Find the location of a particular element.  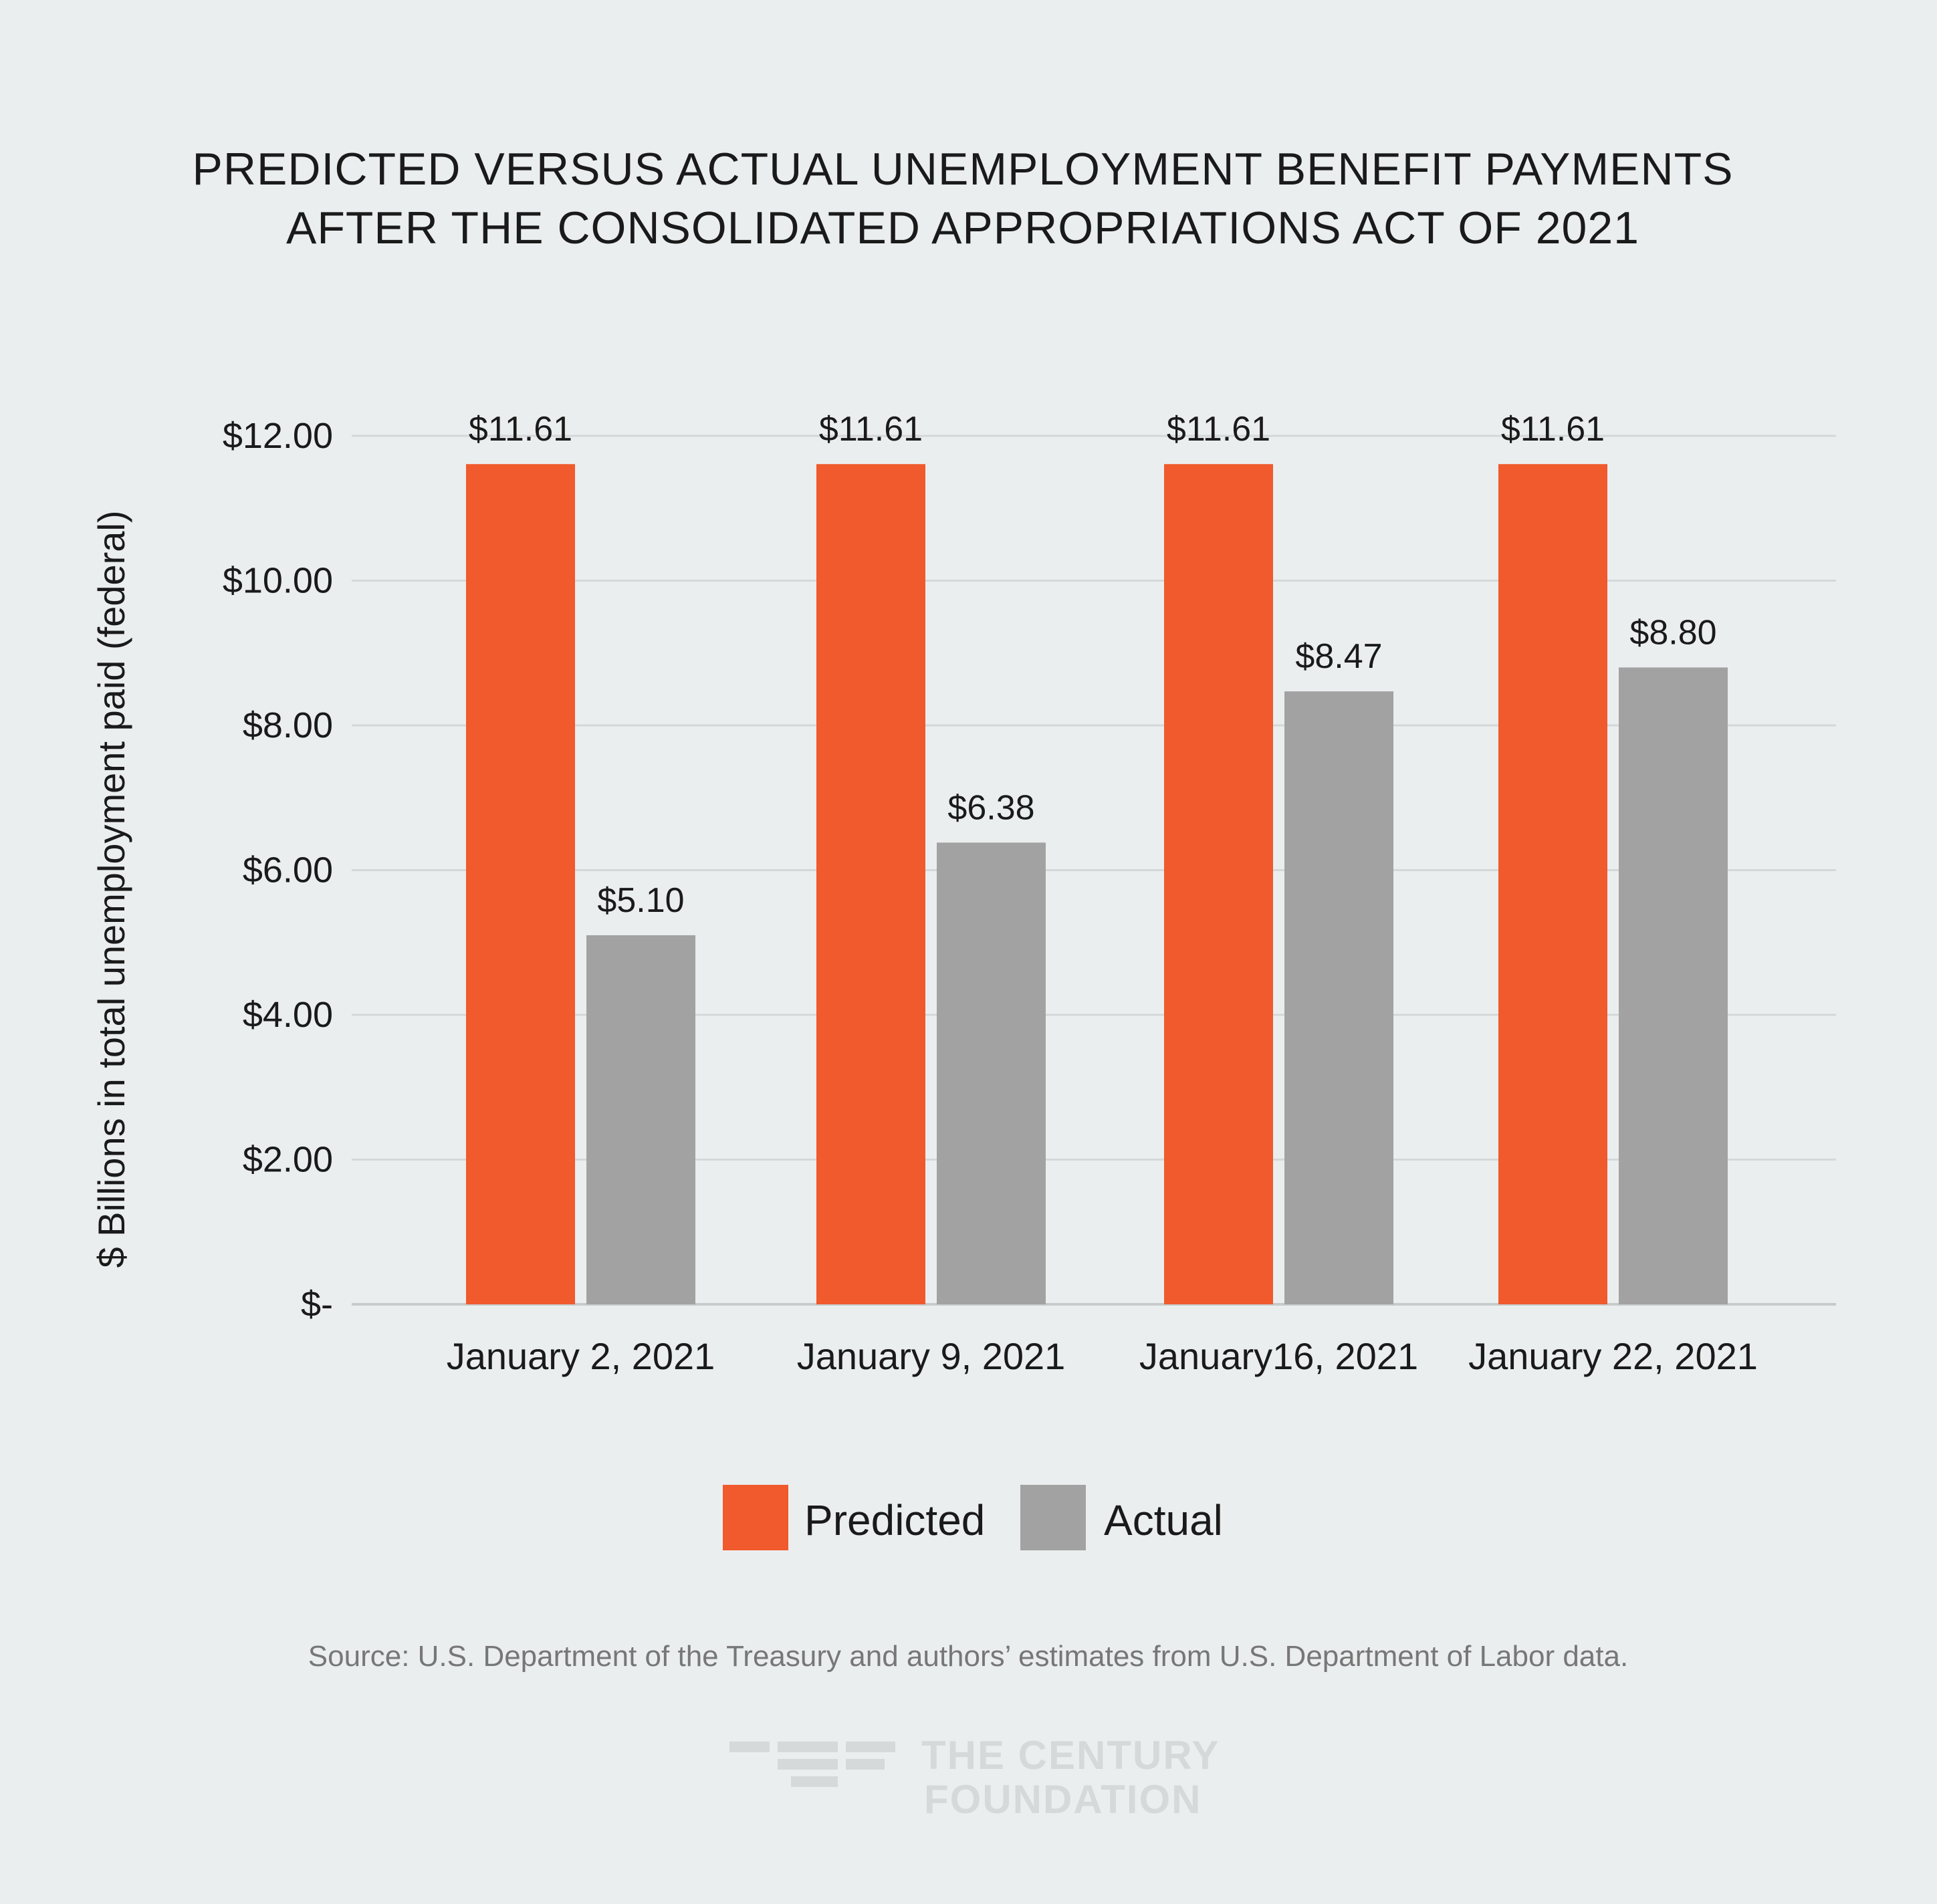

legend-label-actual: Actual is located at coordinates (1163, 1520).